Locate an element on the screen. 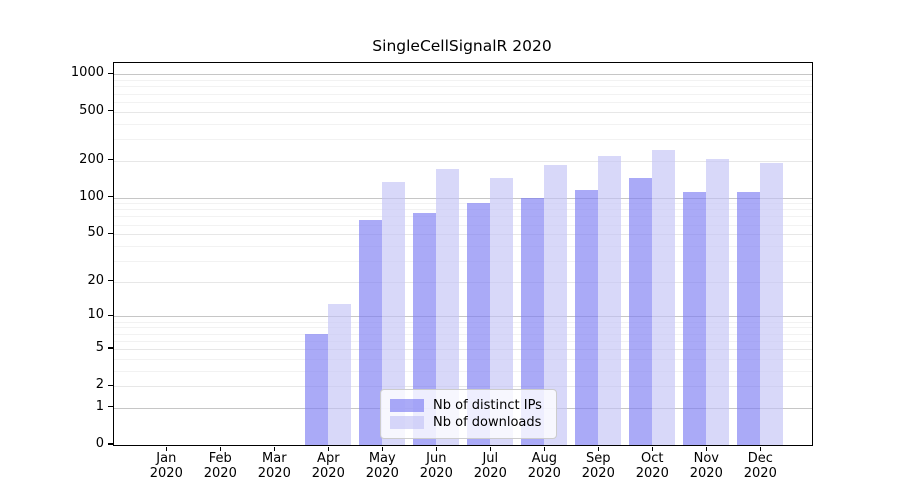 This screenshot has width=900, height=500. legend: Nb of distinct IPs Nb of downloads is located at coordinates (468, 414).